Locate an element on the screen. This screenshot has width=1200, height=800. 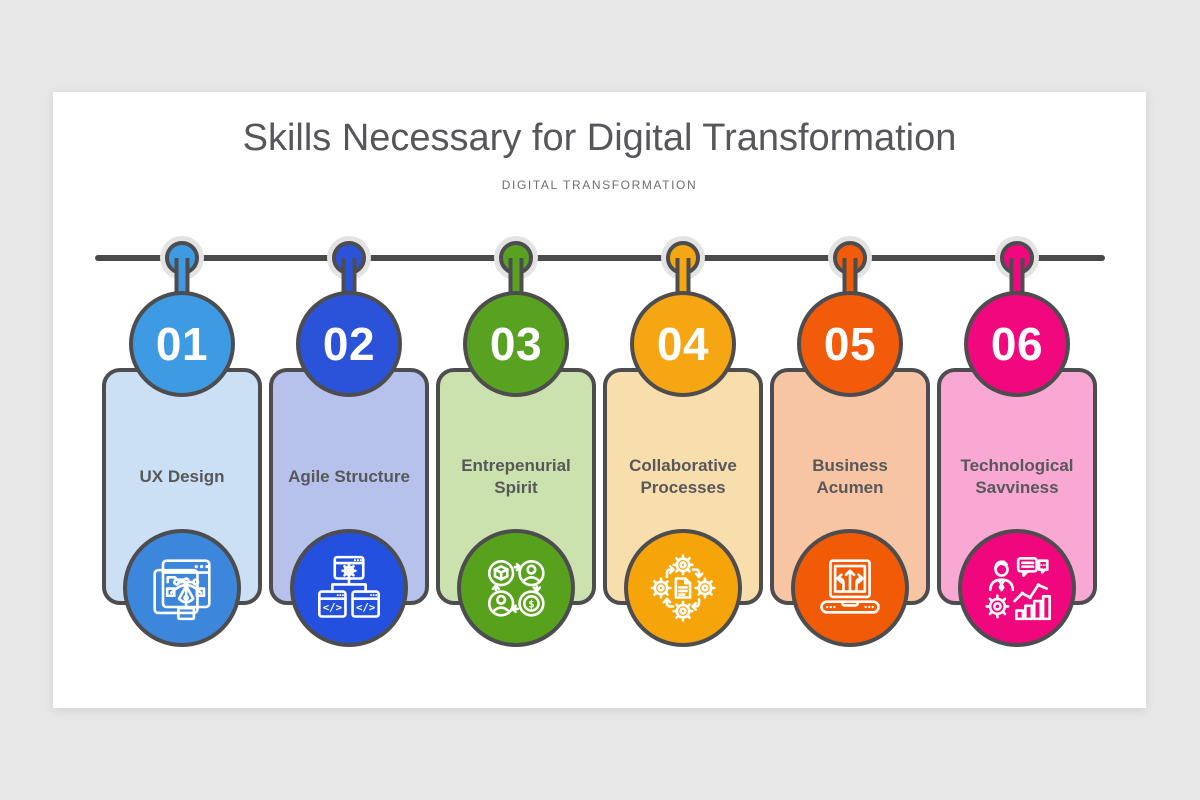
process-gears-icon is located at coordinates (683, 588).